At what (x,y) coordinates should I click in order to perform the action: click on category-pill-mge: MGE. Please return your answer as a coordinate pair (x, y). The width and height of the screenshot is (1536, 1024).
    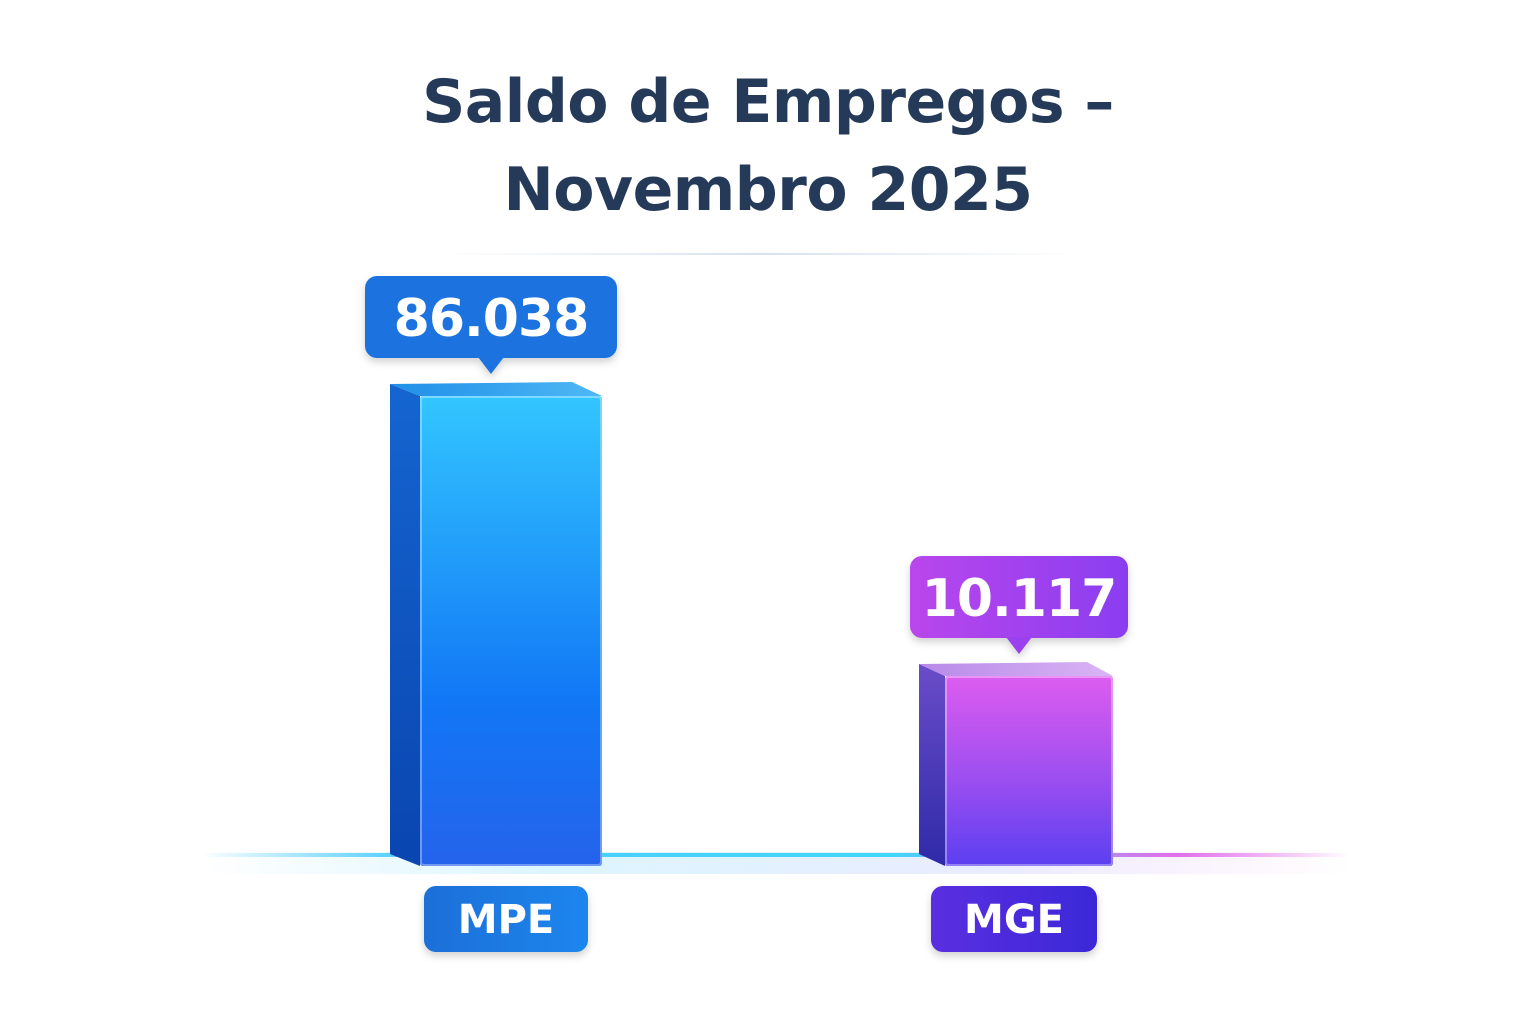
    Looking at the image, I should click on (1014, 919).